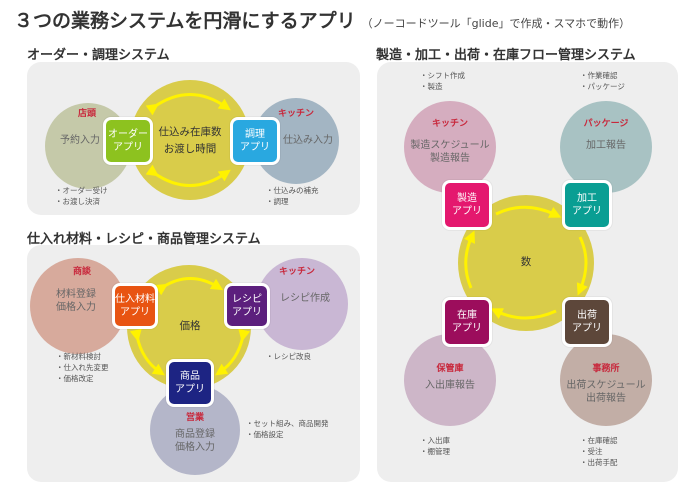  I want to click on shipping-app-tile: 出荷 アプリ, so click(587, 322).